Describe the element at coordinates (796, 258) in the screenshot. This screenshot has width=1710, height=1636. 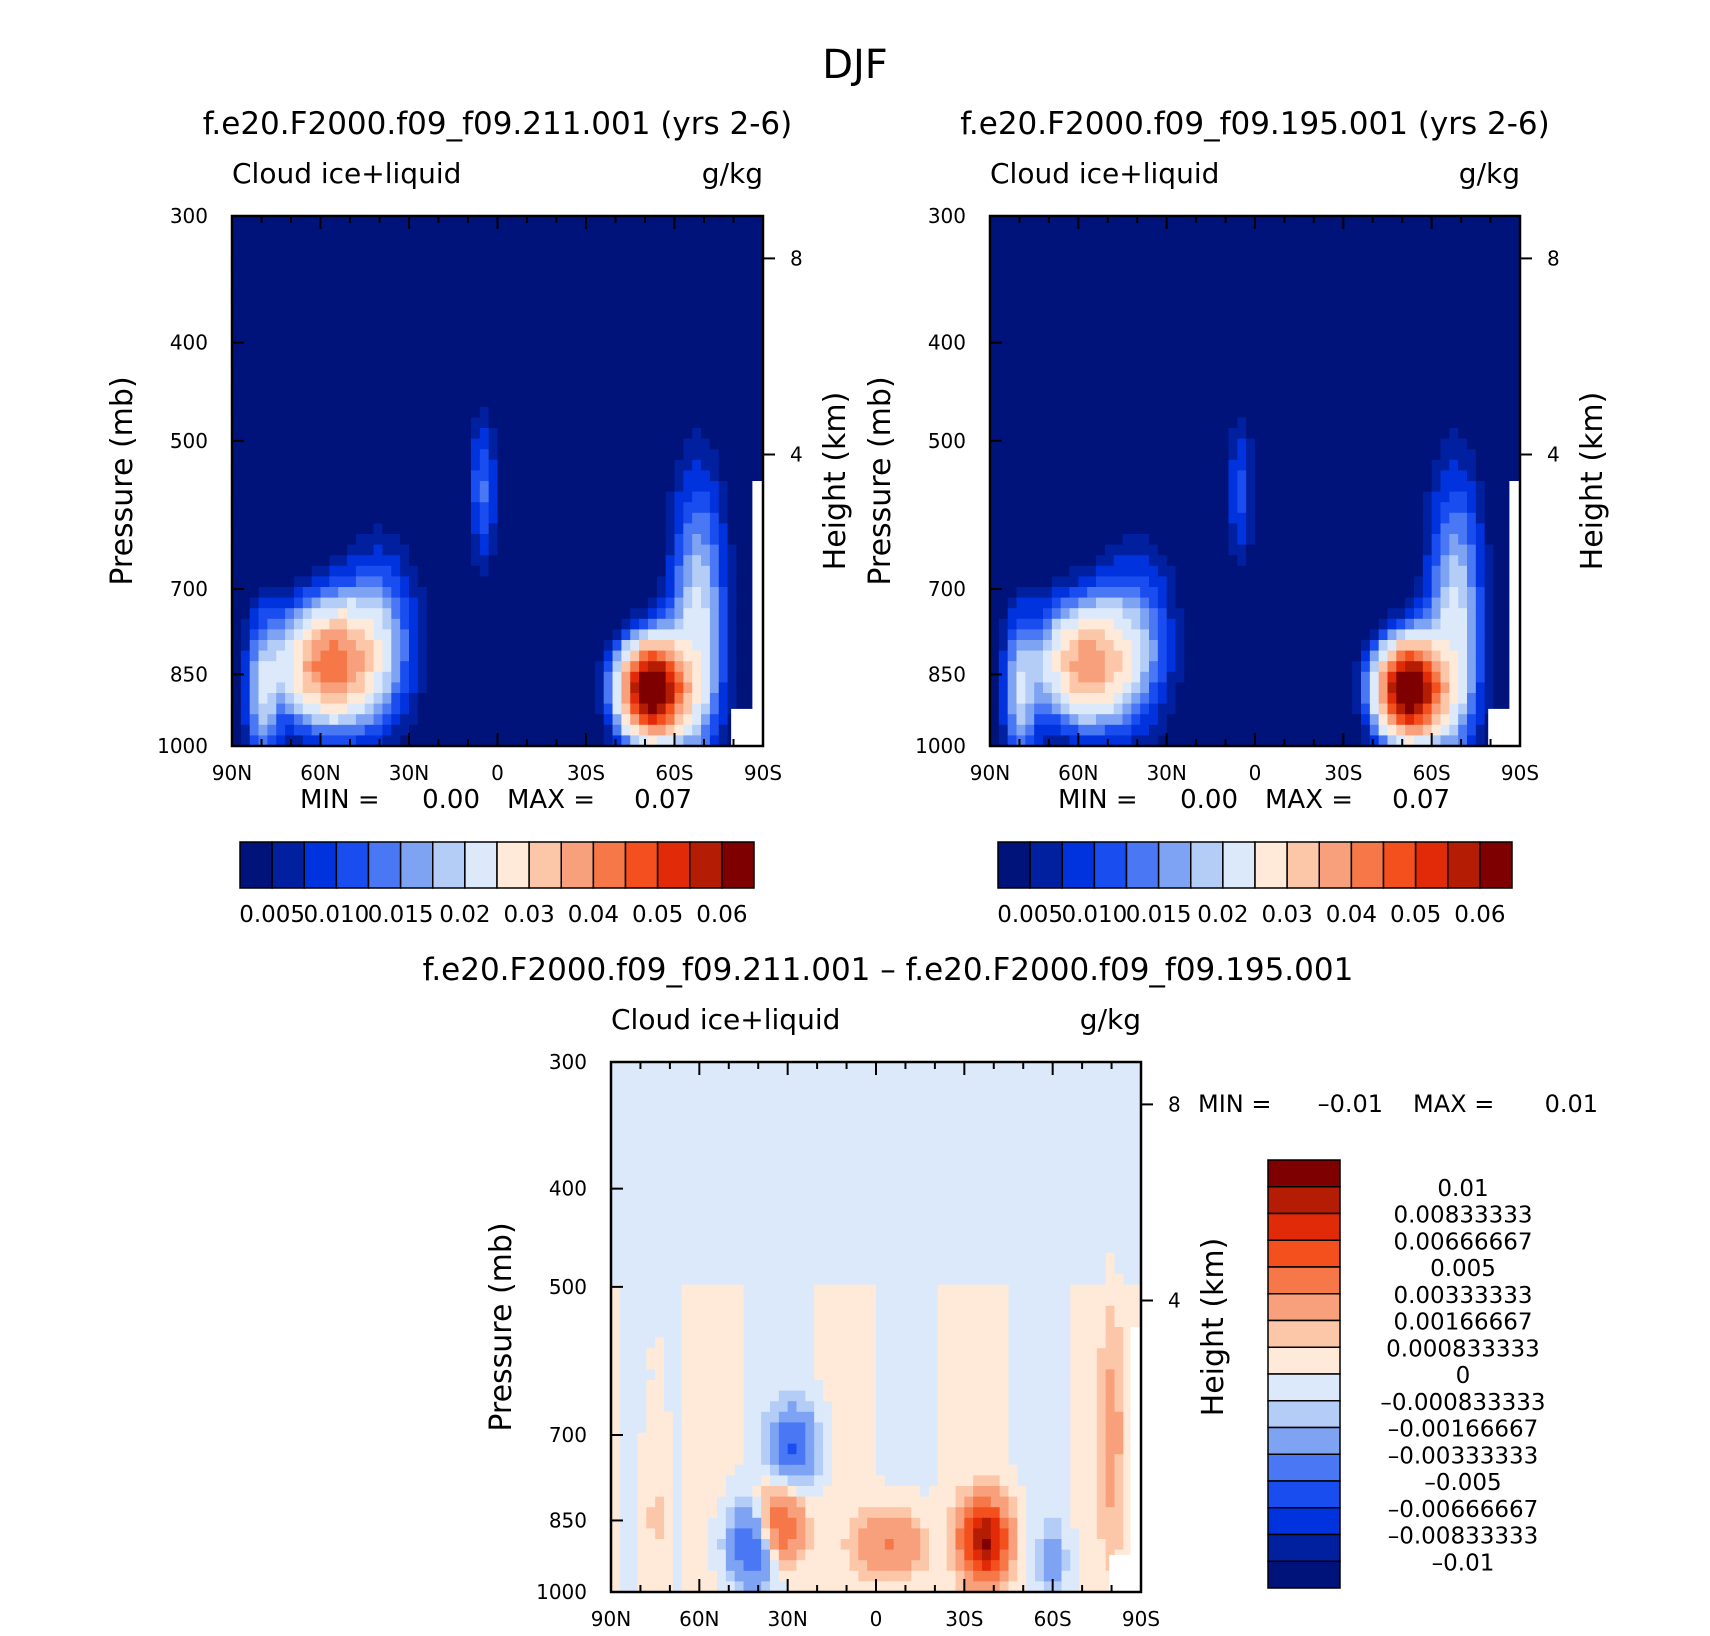
I see `y-right-tick-label: 8` at that location.